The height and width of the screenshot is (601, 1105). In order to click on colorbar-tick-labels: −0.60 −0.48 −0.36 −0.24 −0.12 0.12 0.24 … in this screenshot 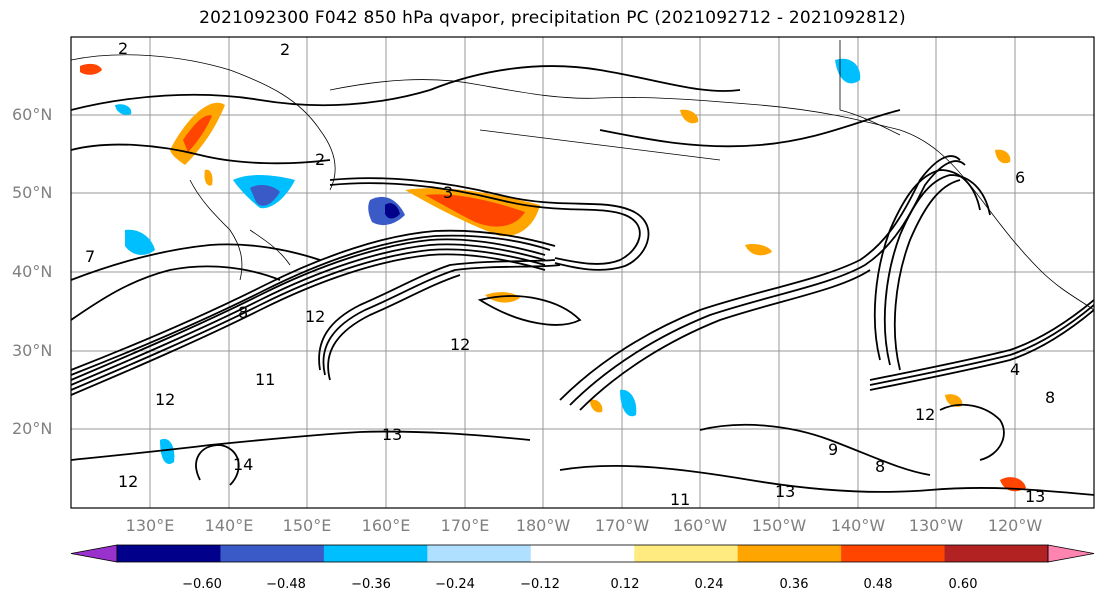, I will do `click(579, 584)`.